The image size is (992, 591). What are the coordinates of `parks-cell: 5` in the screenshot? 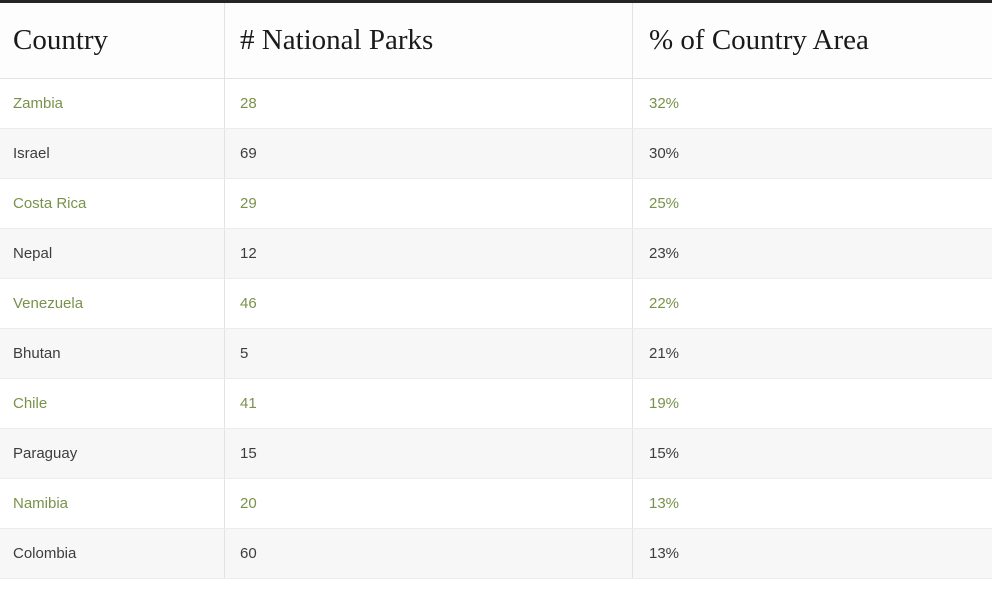 It's located at (429, 353).